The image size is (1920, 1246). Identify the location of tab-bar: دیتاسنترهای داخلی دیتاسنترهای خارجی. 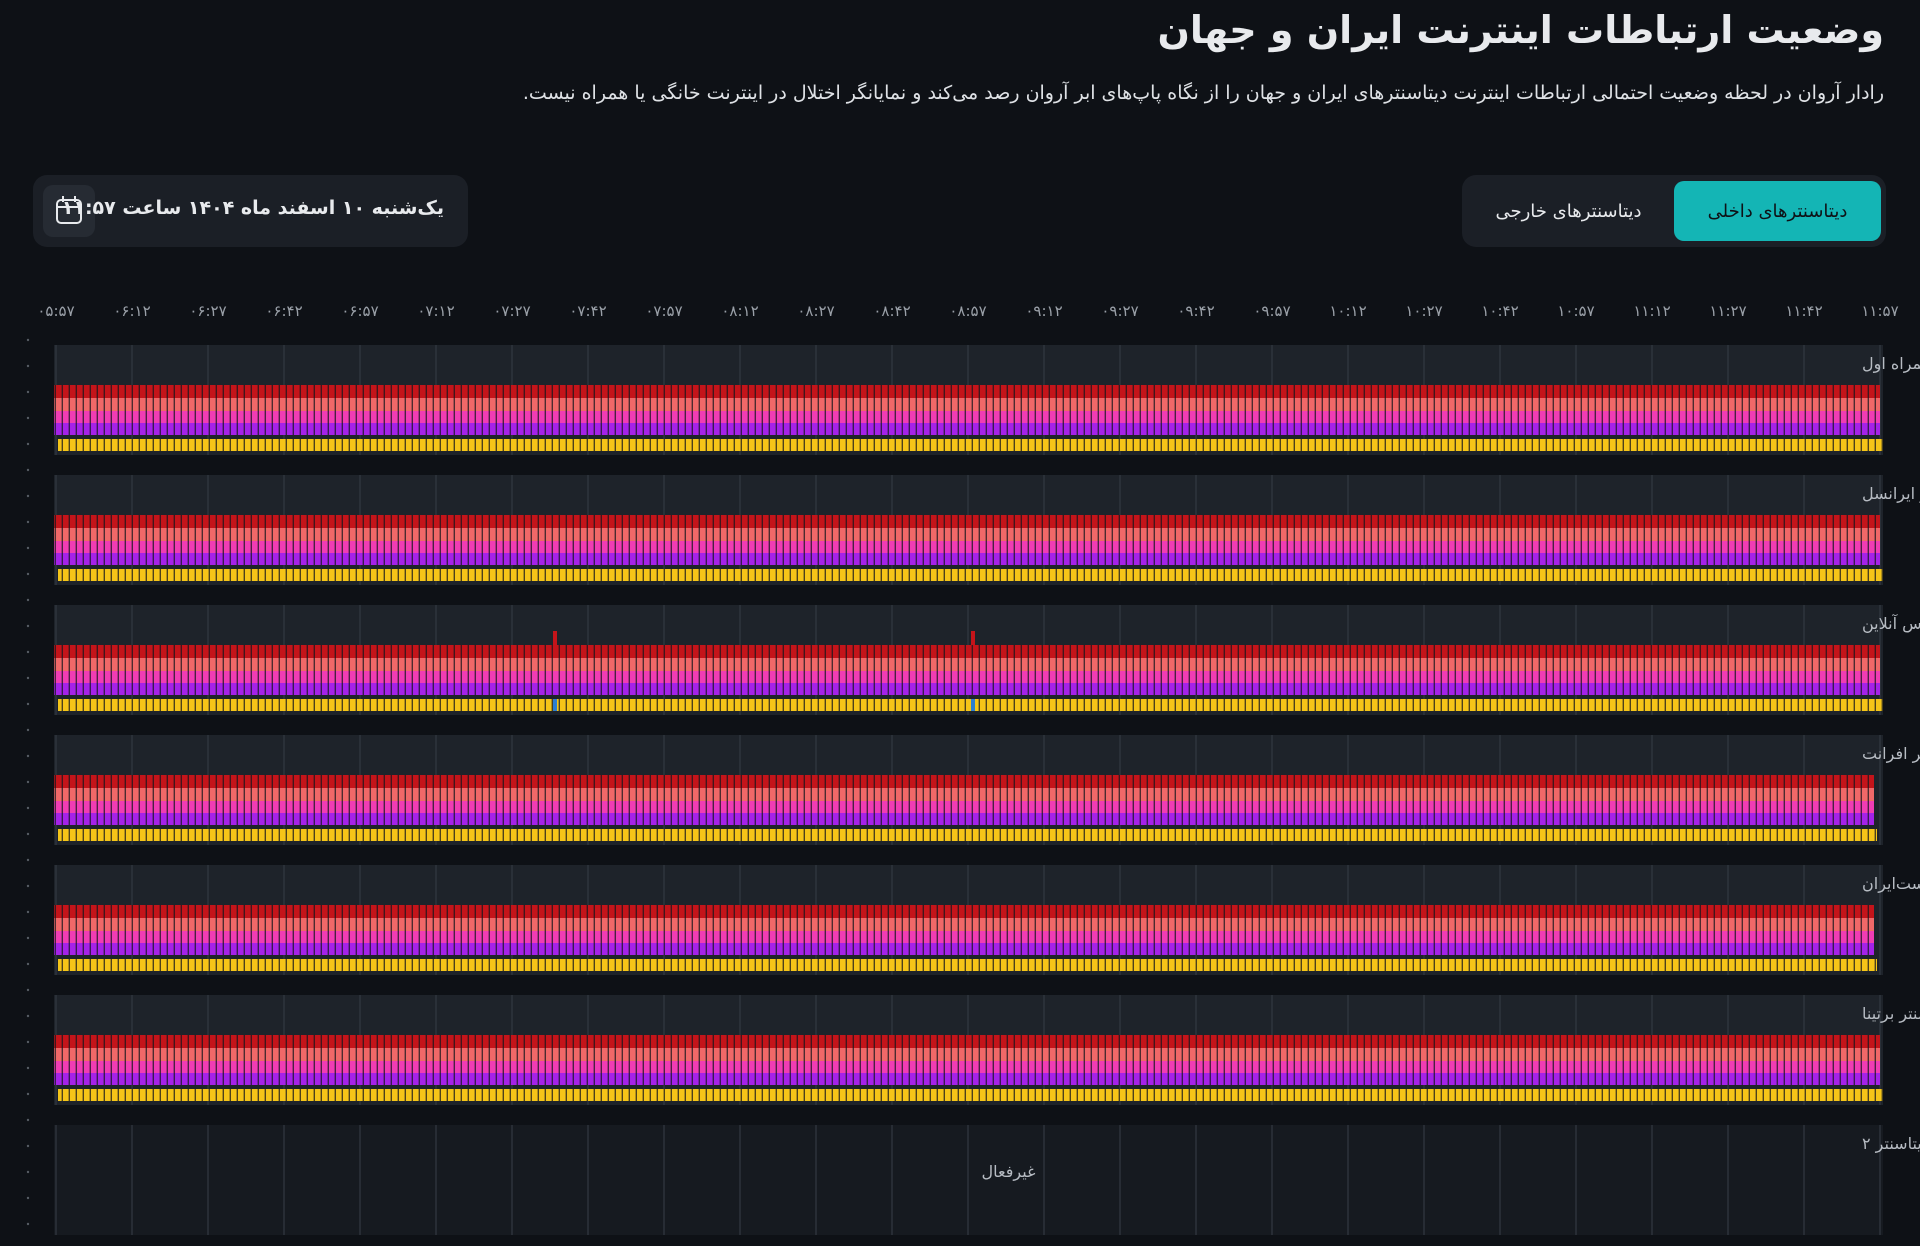
(1674, 211).